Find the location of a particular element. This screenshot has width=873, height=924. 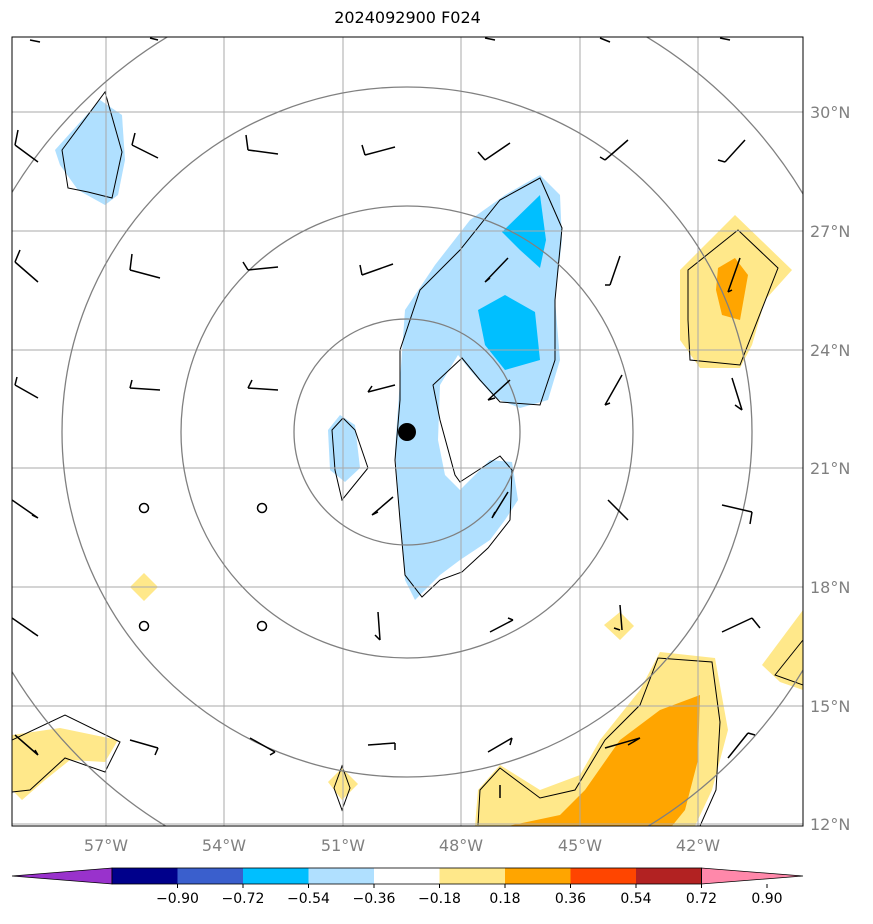

range-ring-3deg is located at coordinates (407, 432).